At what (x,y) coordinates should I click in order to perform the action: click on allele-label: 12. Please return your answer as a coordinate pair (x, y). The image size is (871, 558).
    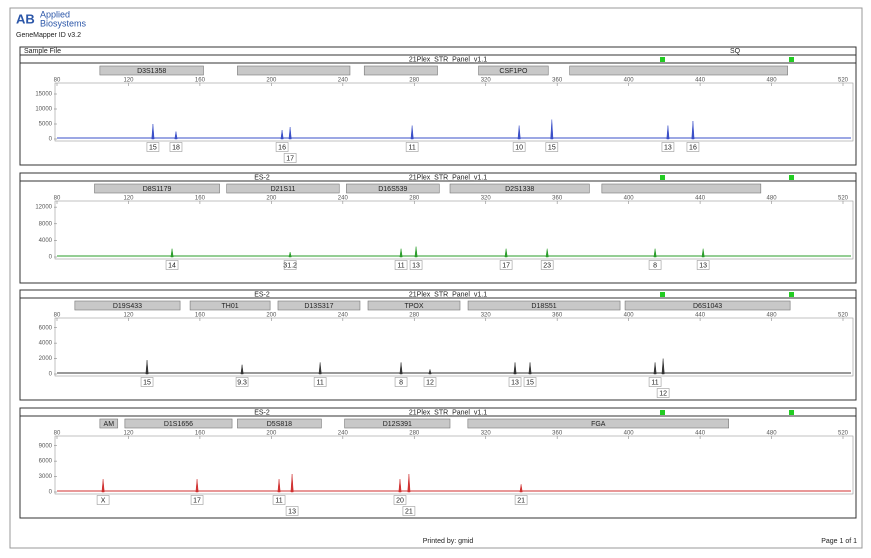
    Looking at the image, I should click on (663, 393).